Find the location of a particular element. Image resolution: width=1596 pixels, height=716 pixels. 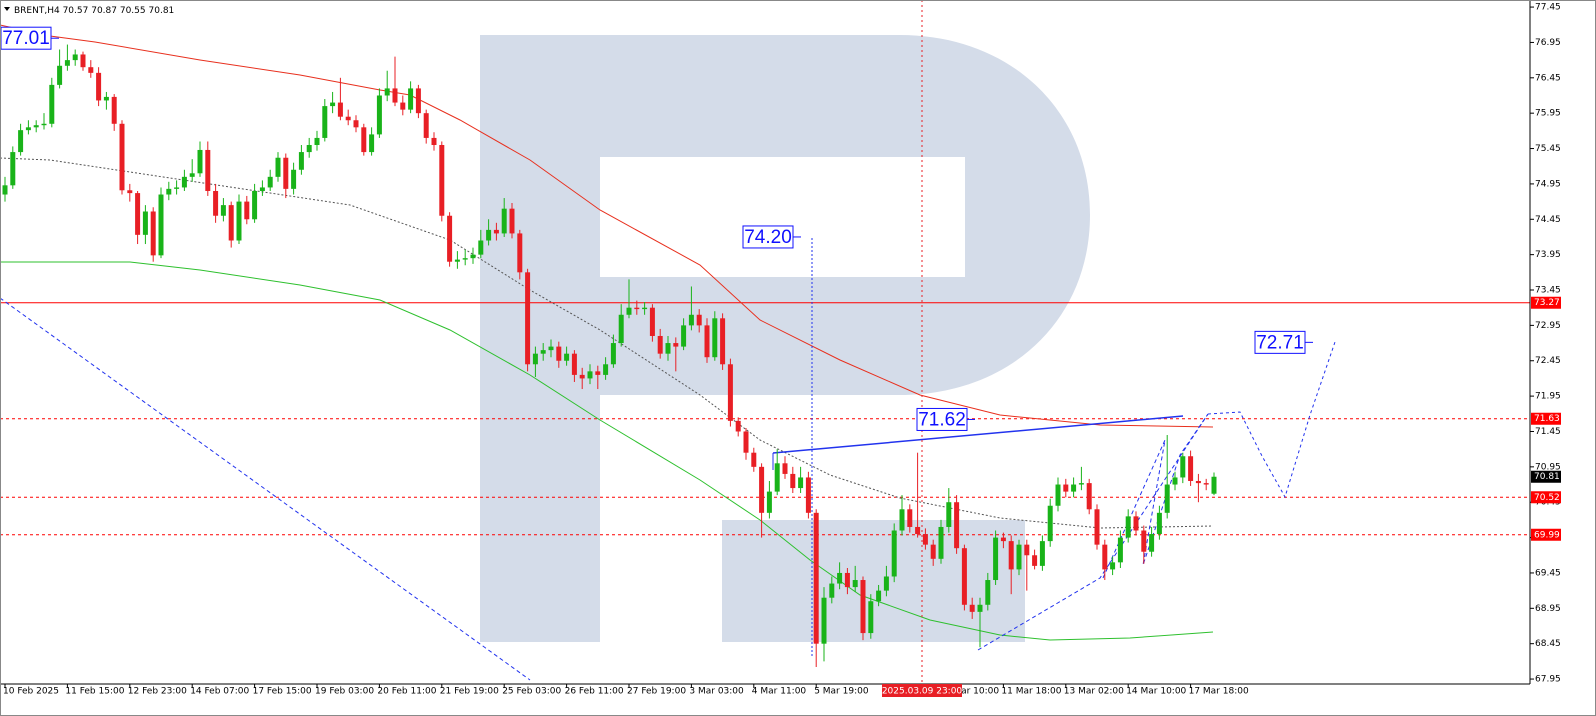

crosshair-label-text: 2025.03.09 23:00 is located at coordinates (922, 692).